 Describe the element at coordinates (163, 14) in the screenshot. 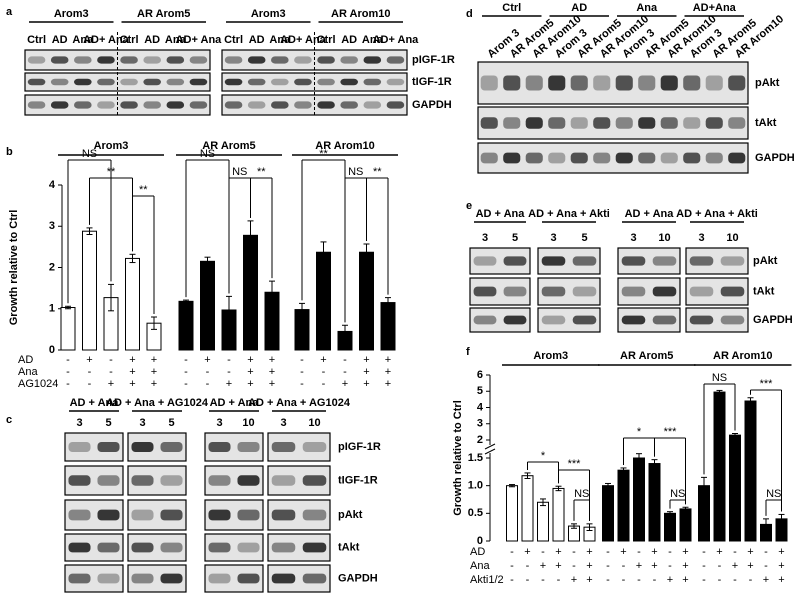

I see `blot-header: AR Arom5` at that location.